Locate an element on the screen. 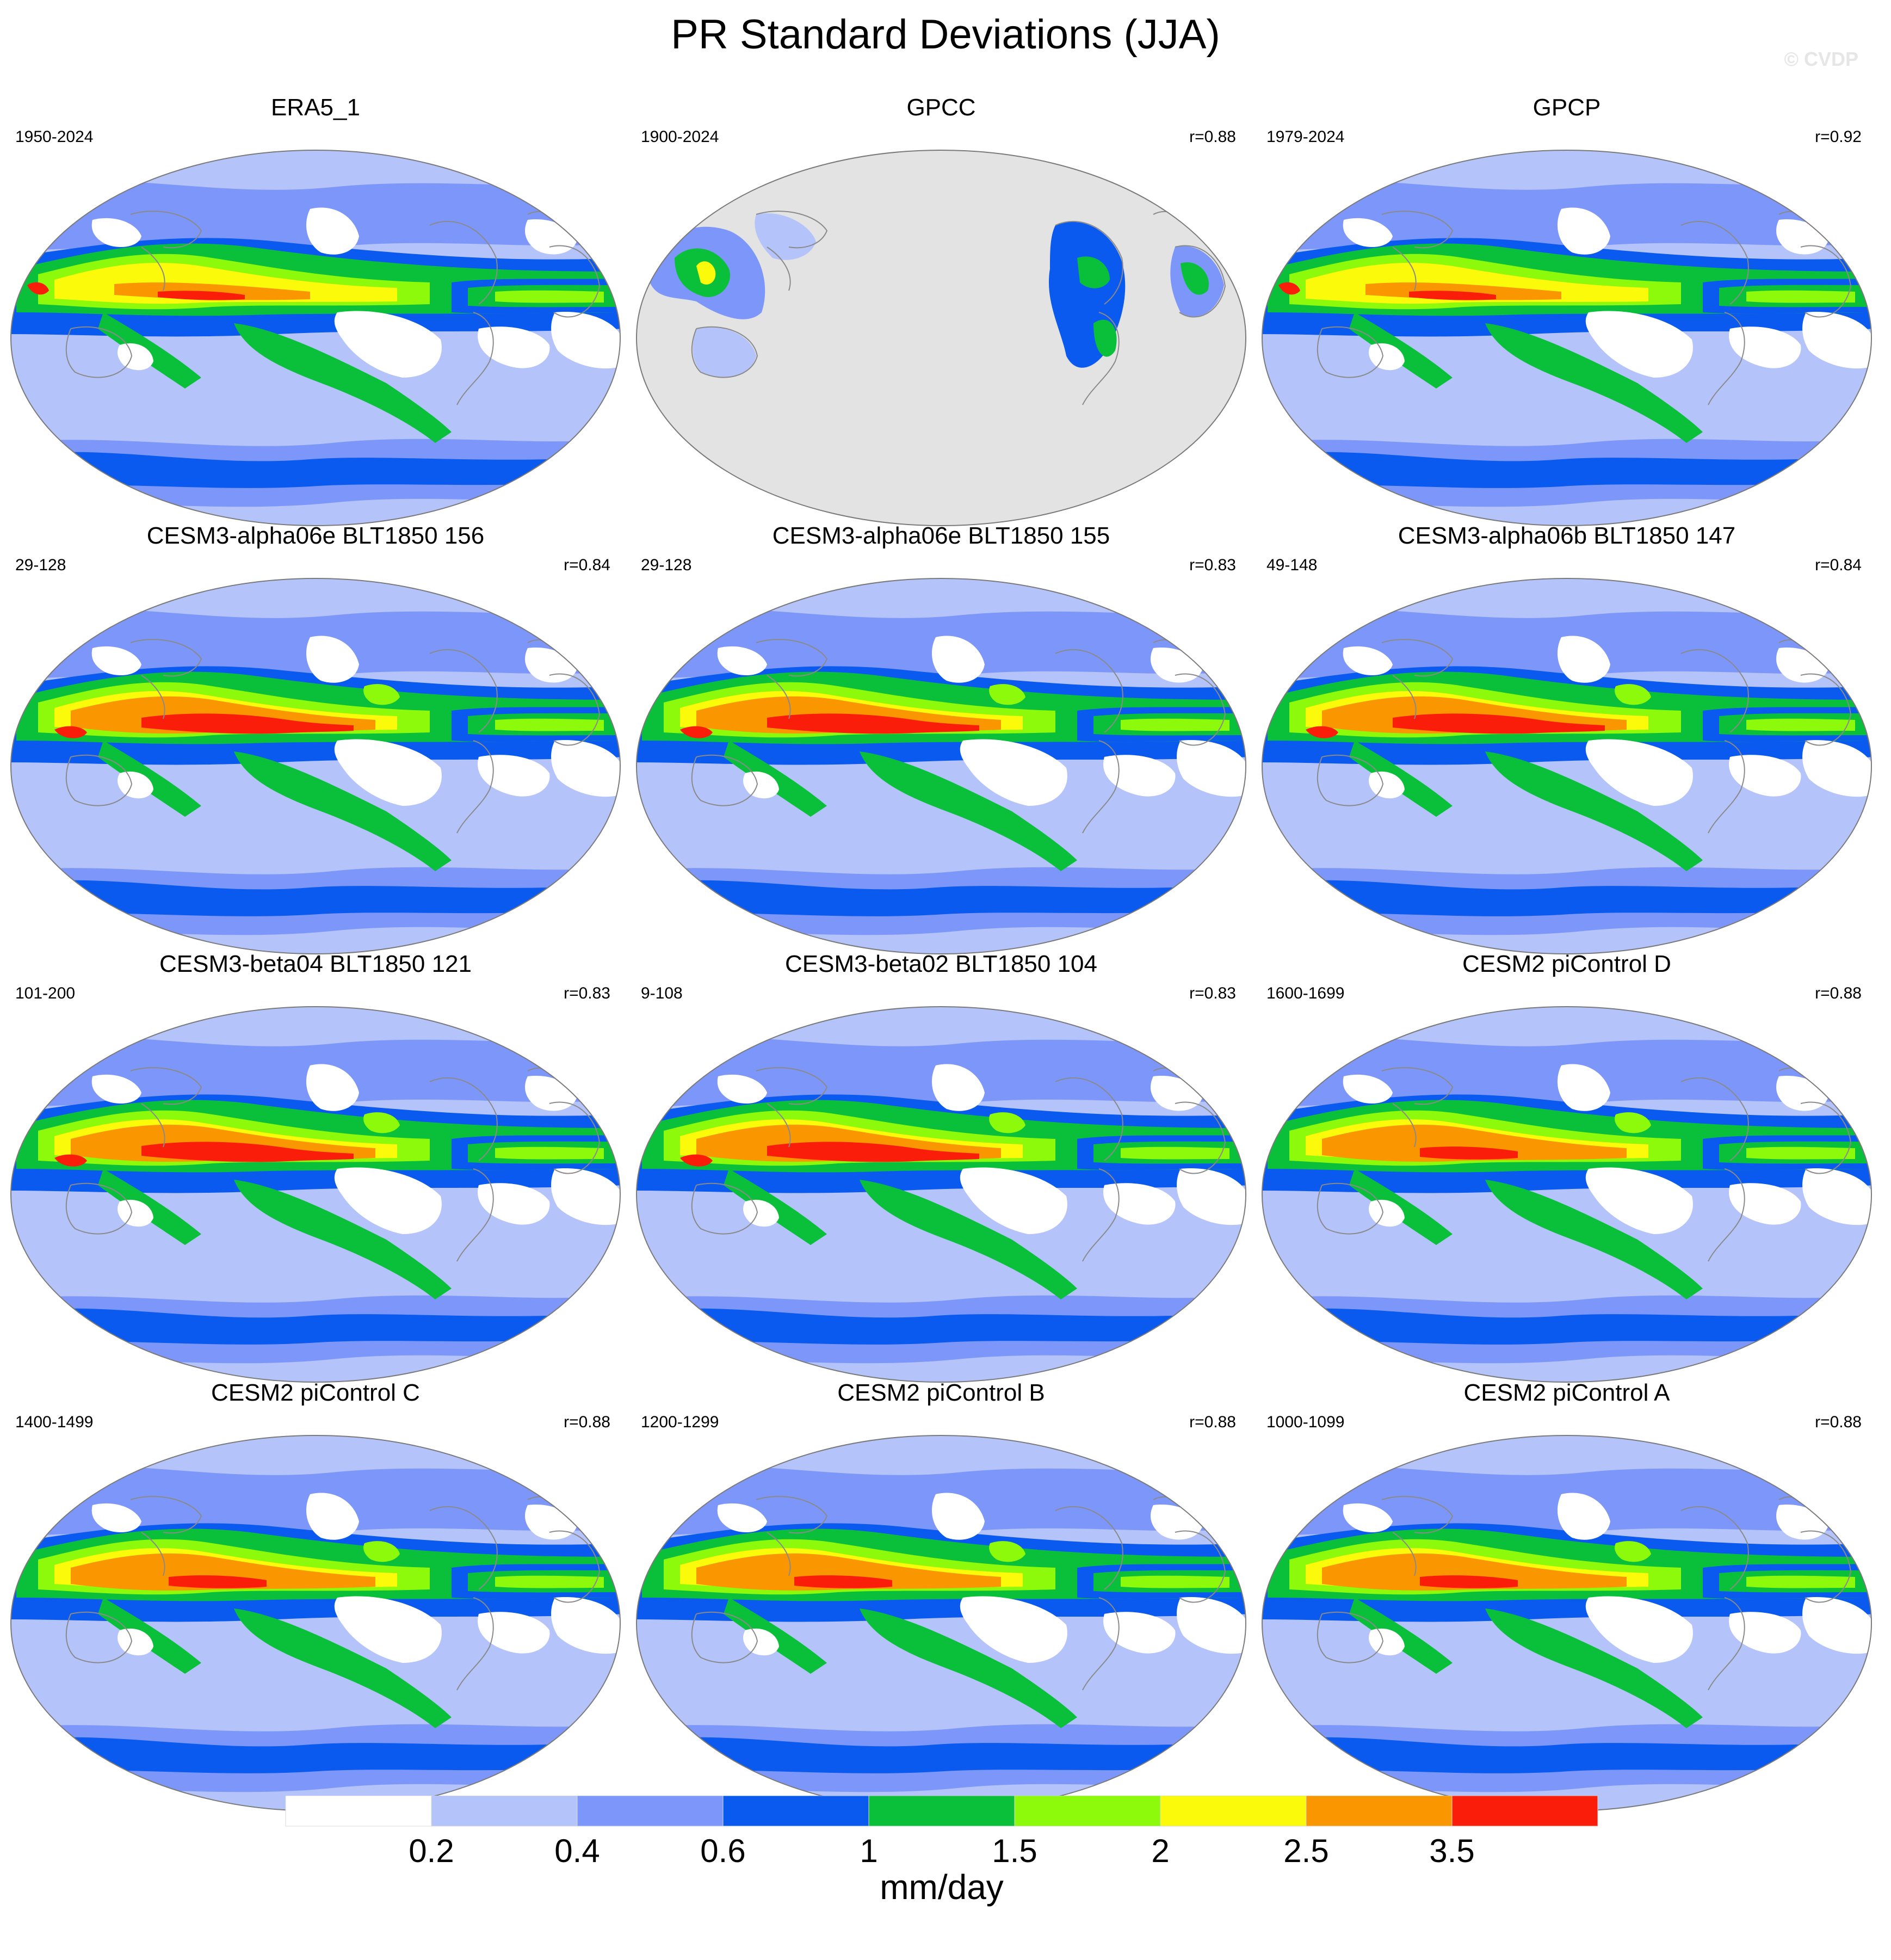 This screenshot has width=1891, height=1960. map-panel: CESM3-beta04 BLT1850 121 101-200 r=0.83 is located at coordinates (315, 1165).